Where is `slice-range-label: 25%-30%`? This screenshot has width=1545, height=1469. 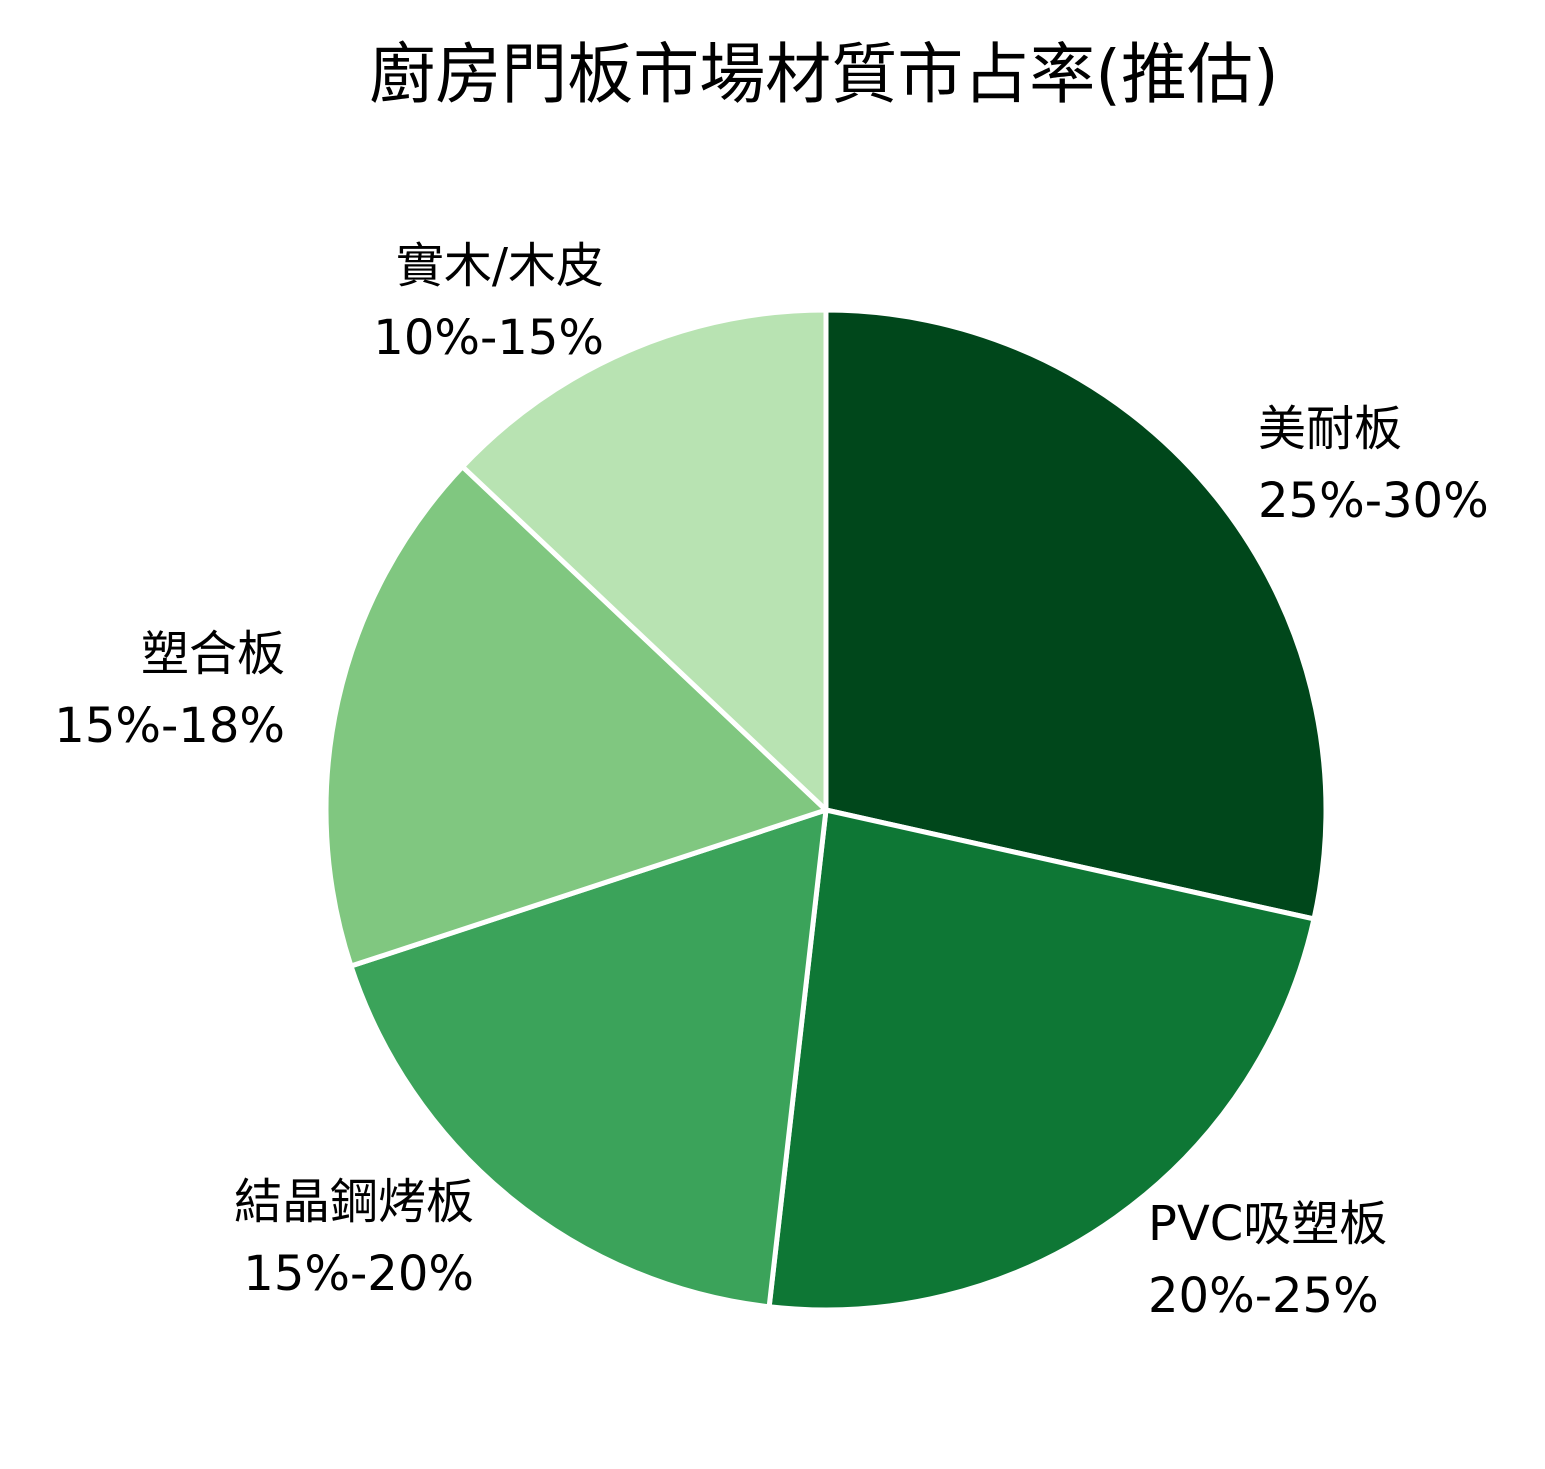 slice-range-label: 25%-30% is located at coordinates (1373, 501).